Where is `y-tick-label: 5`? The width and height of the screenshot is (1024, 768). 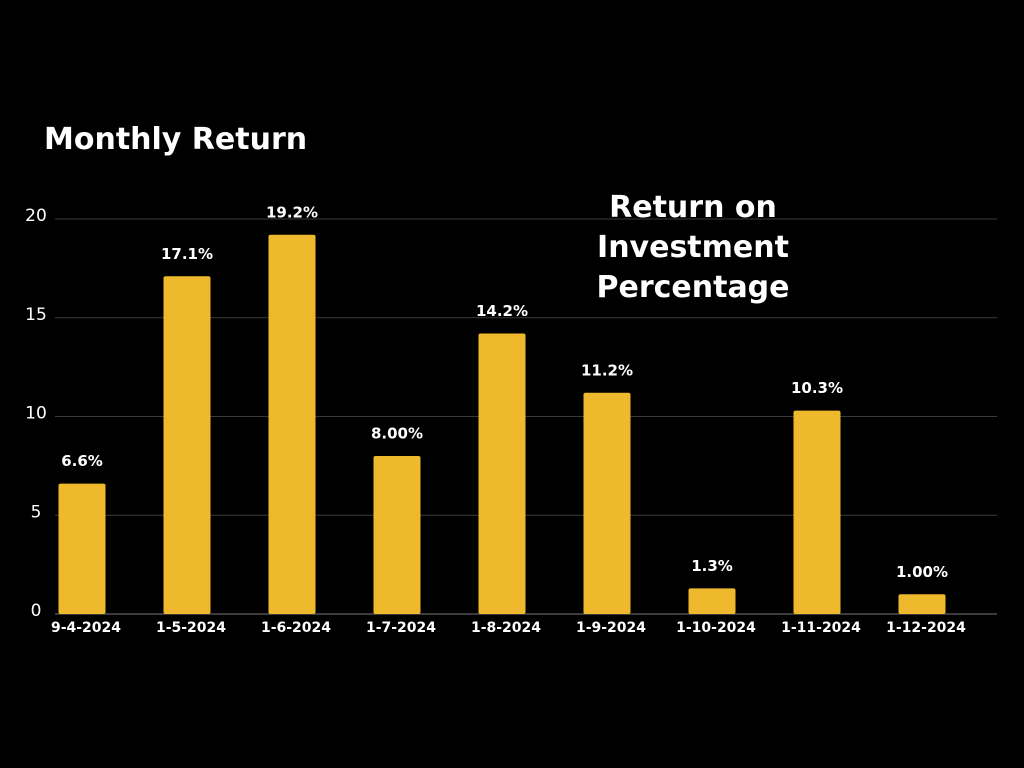
y-tick-label: 5 is located at coordinates (36, 512).